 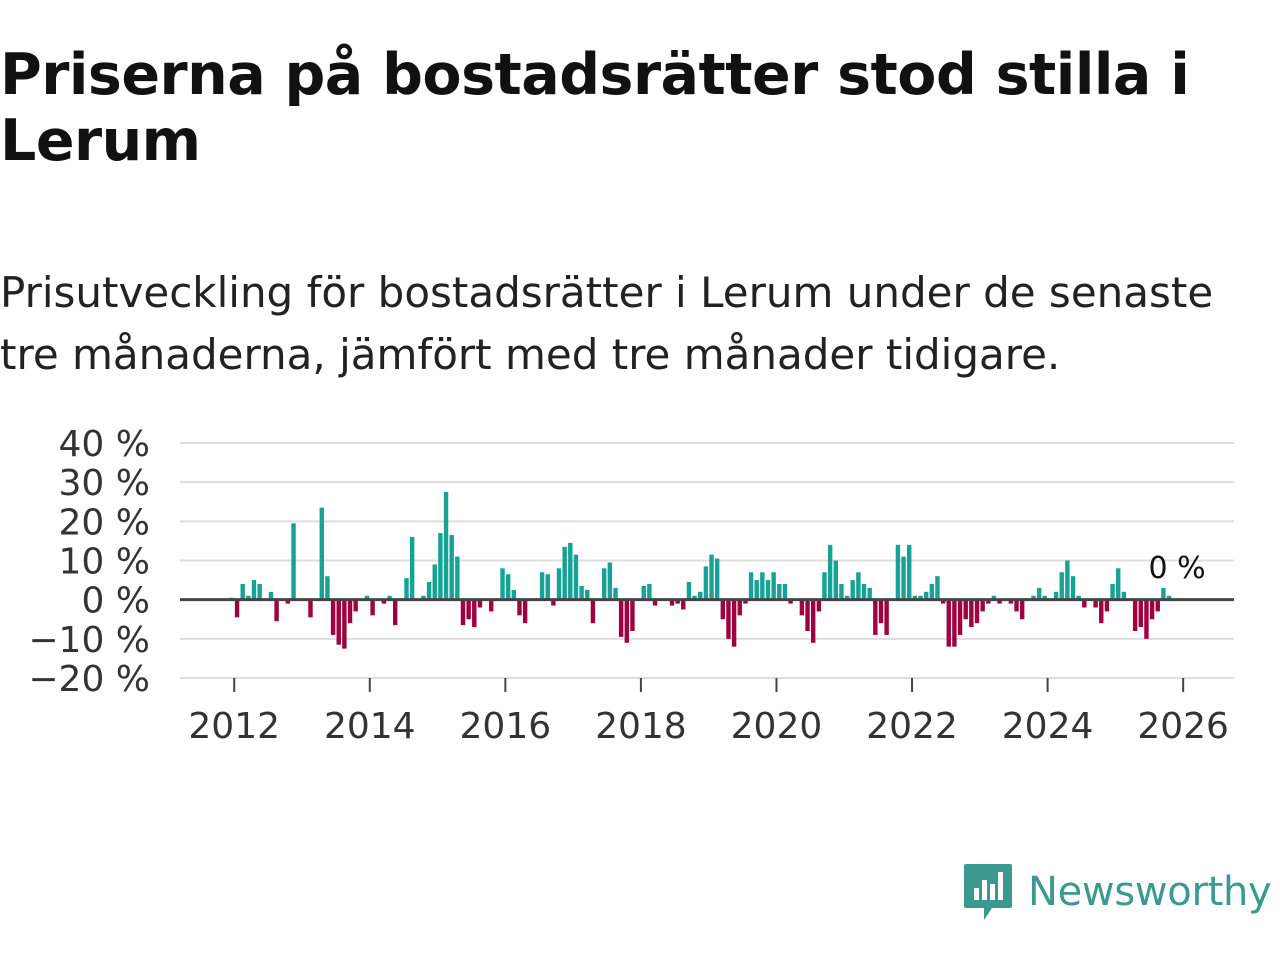 I want to click on y-tick-label: 30 %, so click(x=104, y=483).